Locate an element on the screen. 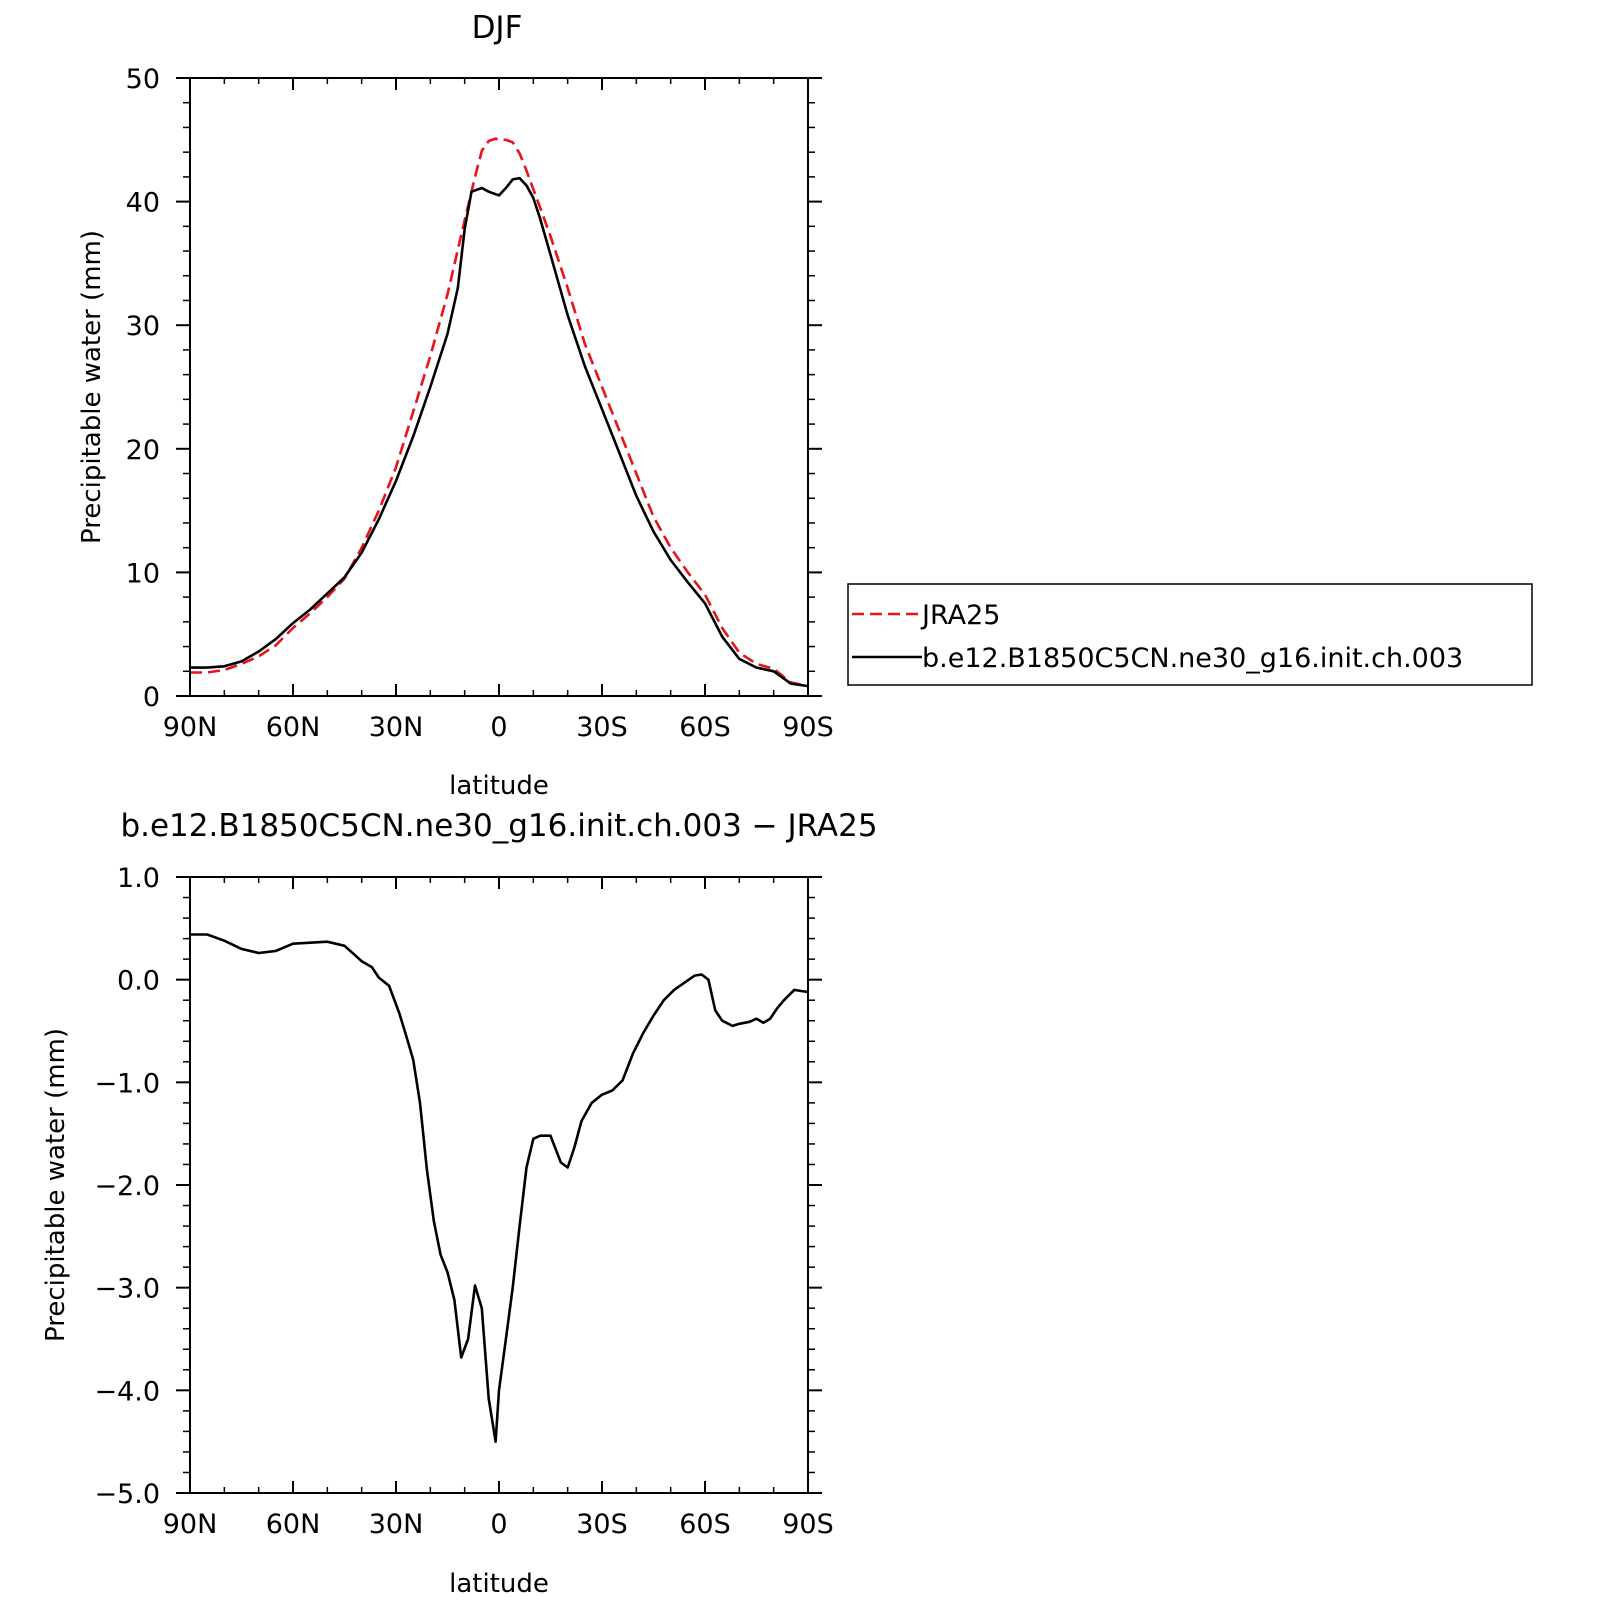 The image size is (1605, 1602). legend-label-model: b.e12.B1850C5CN.ne30_g16.init.ch.003 is located at coordinates (1192, 658).